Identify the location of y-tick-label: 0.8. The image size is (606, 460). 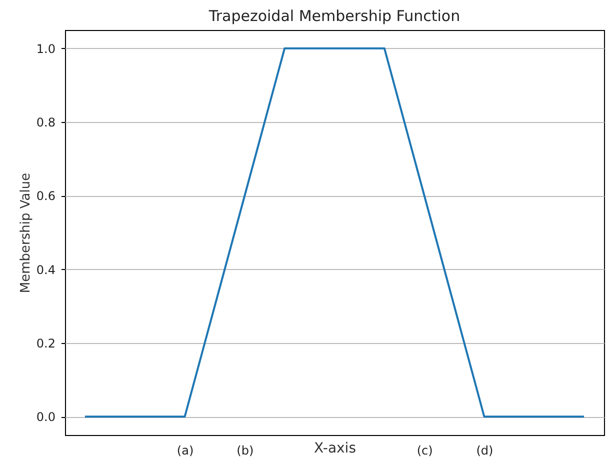
(46, 123).